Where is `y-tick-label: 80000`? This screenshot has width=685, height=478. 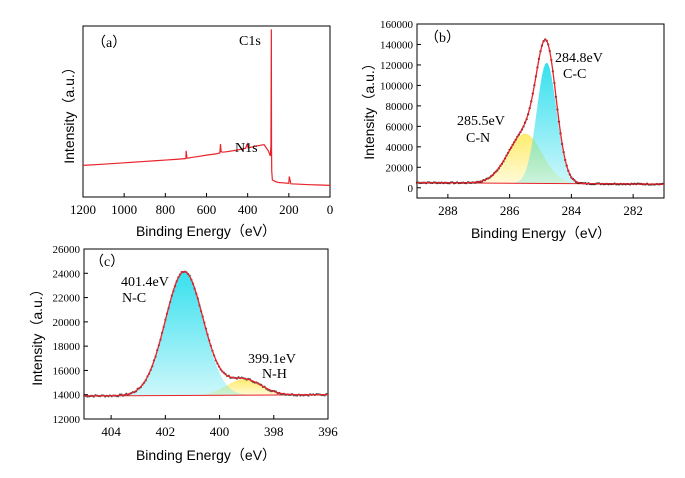 y-tick-label: 80000 is located at coordinates (400, 107).